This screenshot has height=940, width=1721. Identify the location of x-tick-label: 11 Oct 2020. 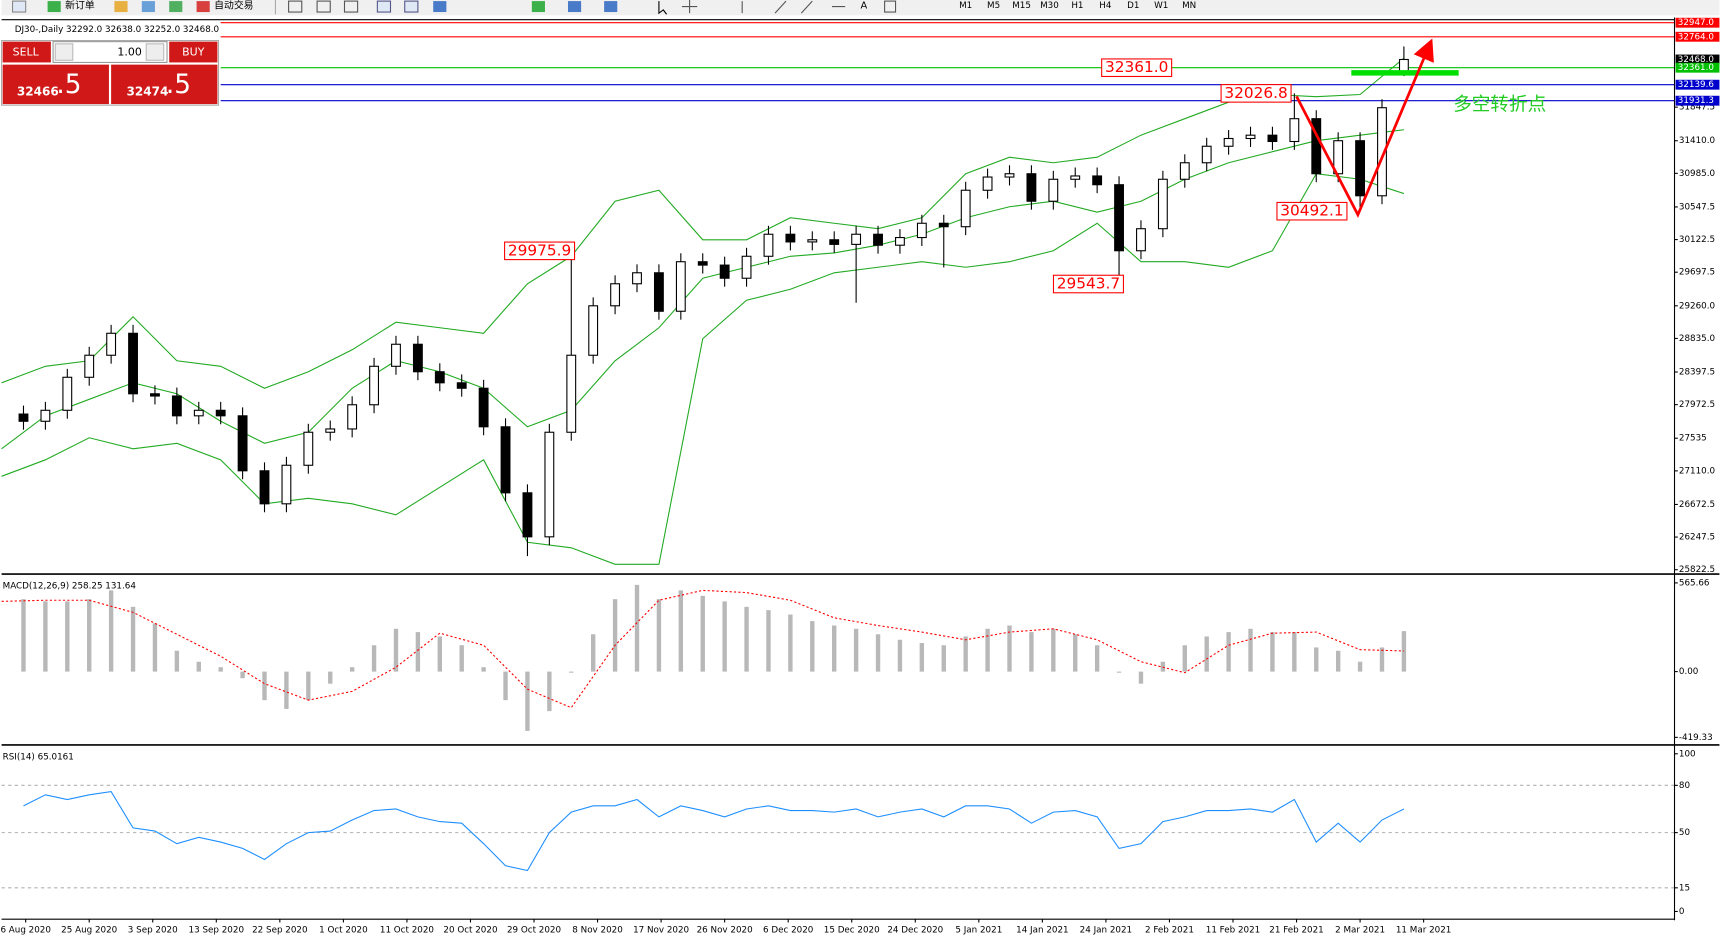
(407, 931).